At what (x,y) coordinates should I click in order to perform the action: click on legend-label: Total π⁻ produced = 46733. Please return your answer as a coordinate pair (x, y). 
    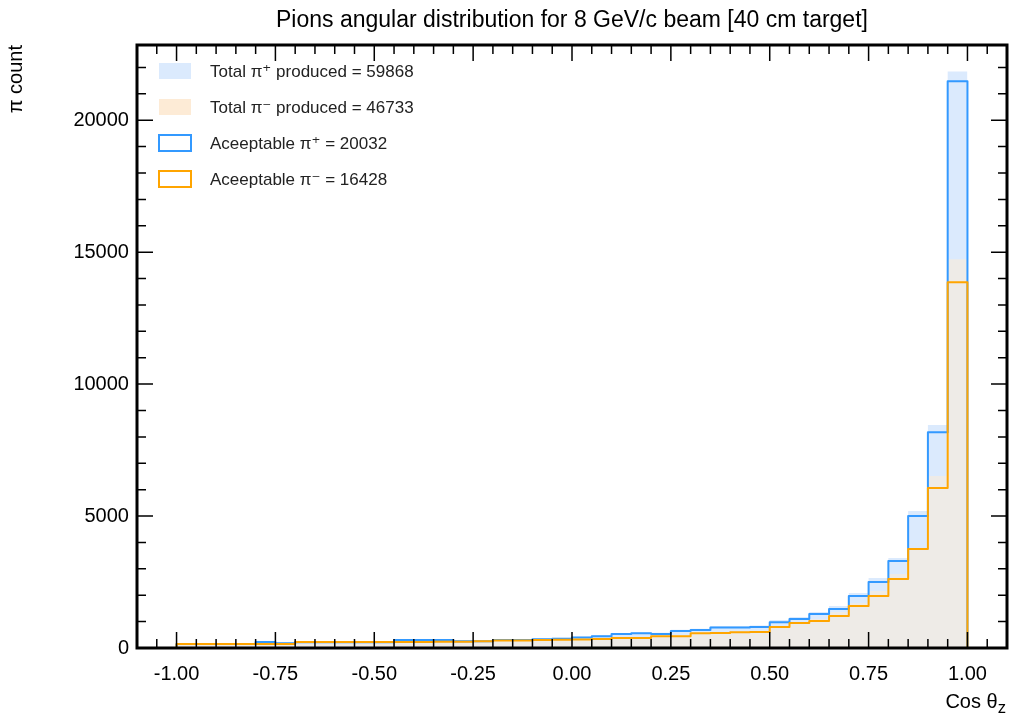
    Looking at the image, I should click on (312, 107).